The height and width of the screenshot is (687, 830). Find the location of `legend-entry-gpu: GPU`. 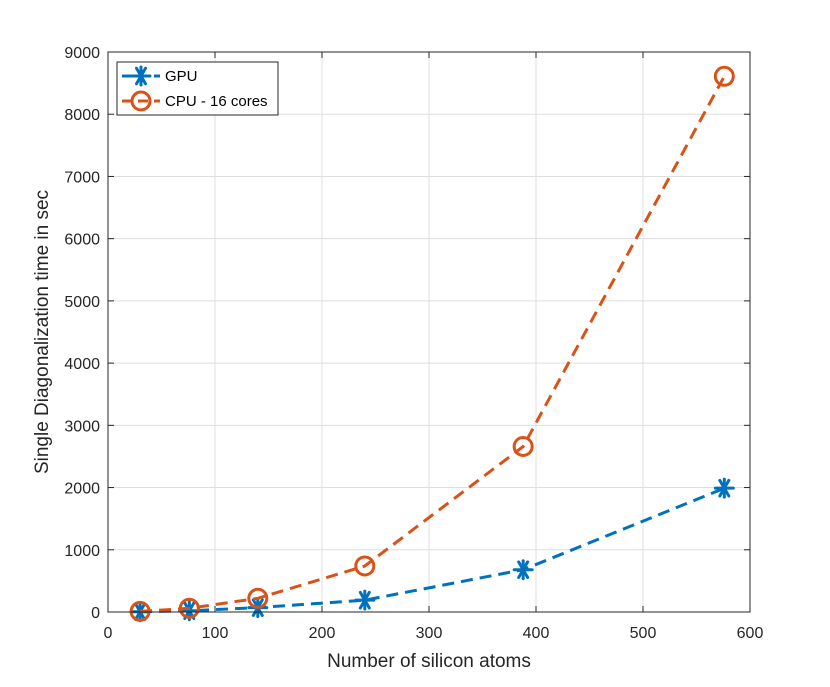

legend-entry-gpu: GPU is located at coordinates (160, 76).